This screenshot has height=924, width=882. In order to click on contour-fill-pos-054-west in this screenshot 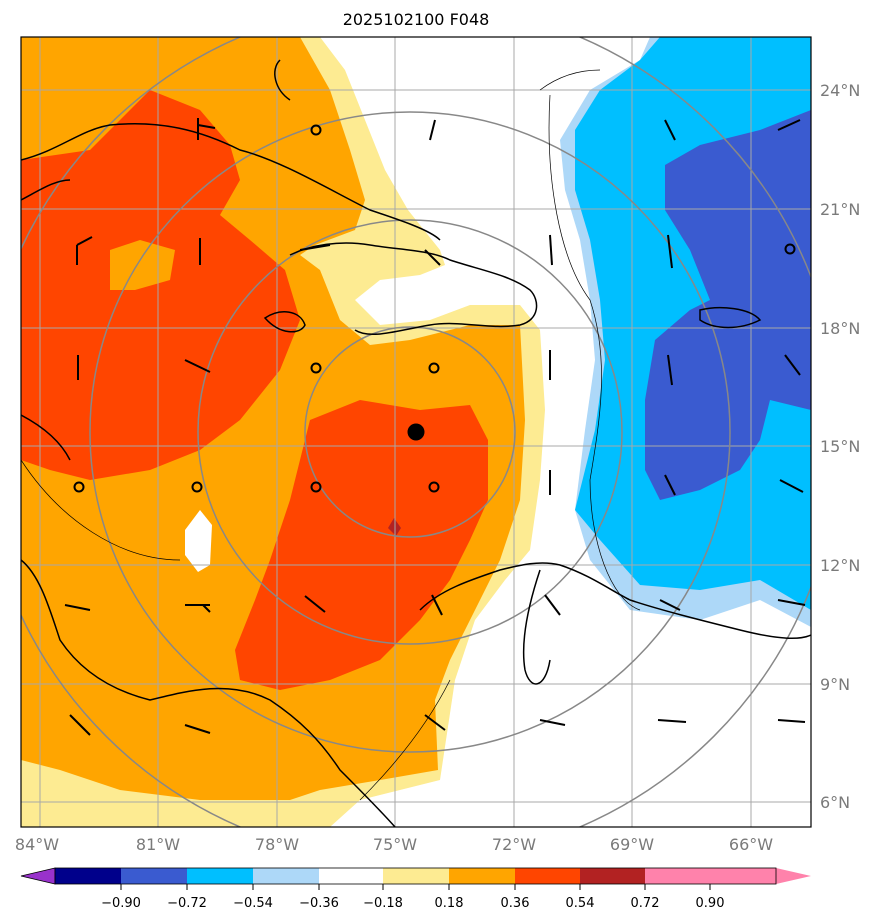, I will do `click(160, 285)`.